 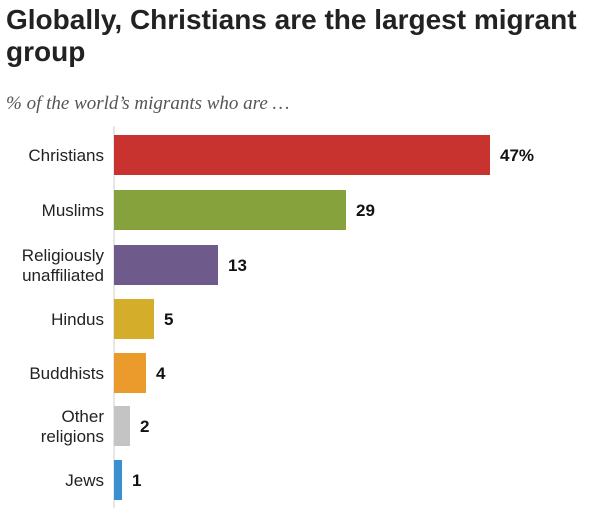 I want to click on category-label: Hindus, so click(x=77, y=319).